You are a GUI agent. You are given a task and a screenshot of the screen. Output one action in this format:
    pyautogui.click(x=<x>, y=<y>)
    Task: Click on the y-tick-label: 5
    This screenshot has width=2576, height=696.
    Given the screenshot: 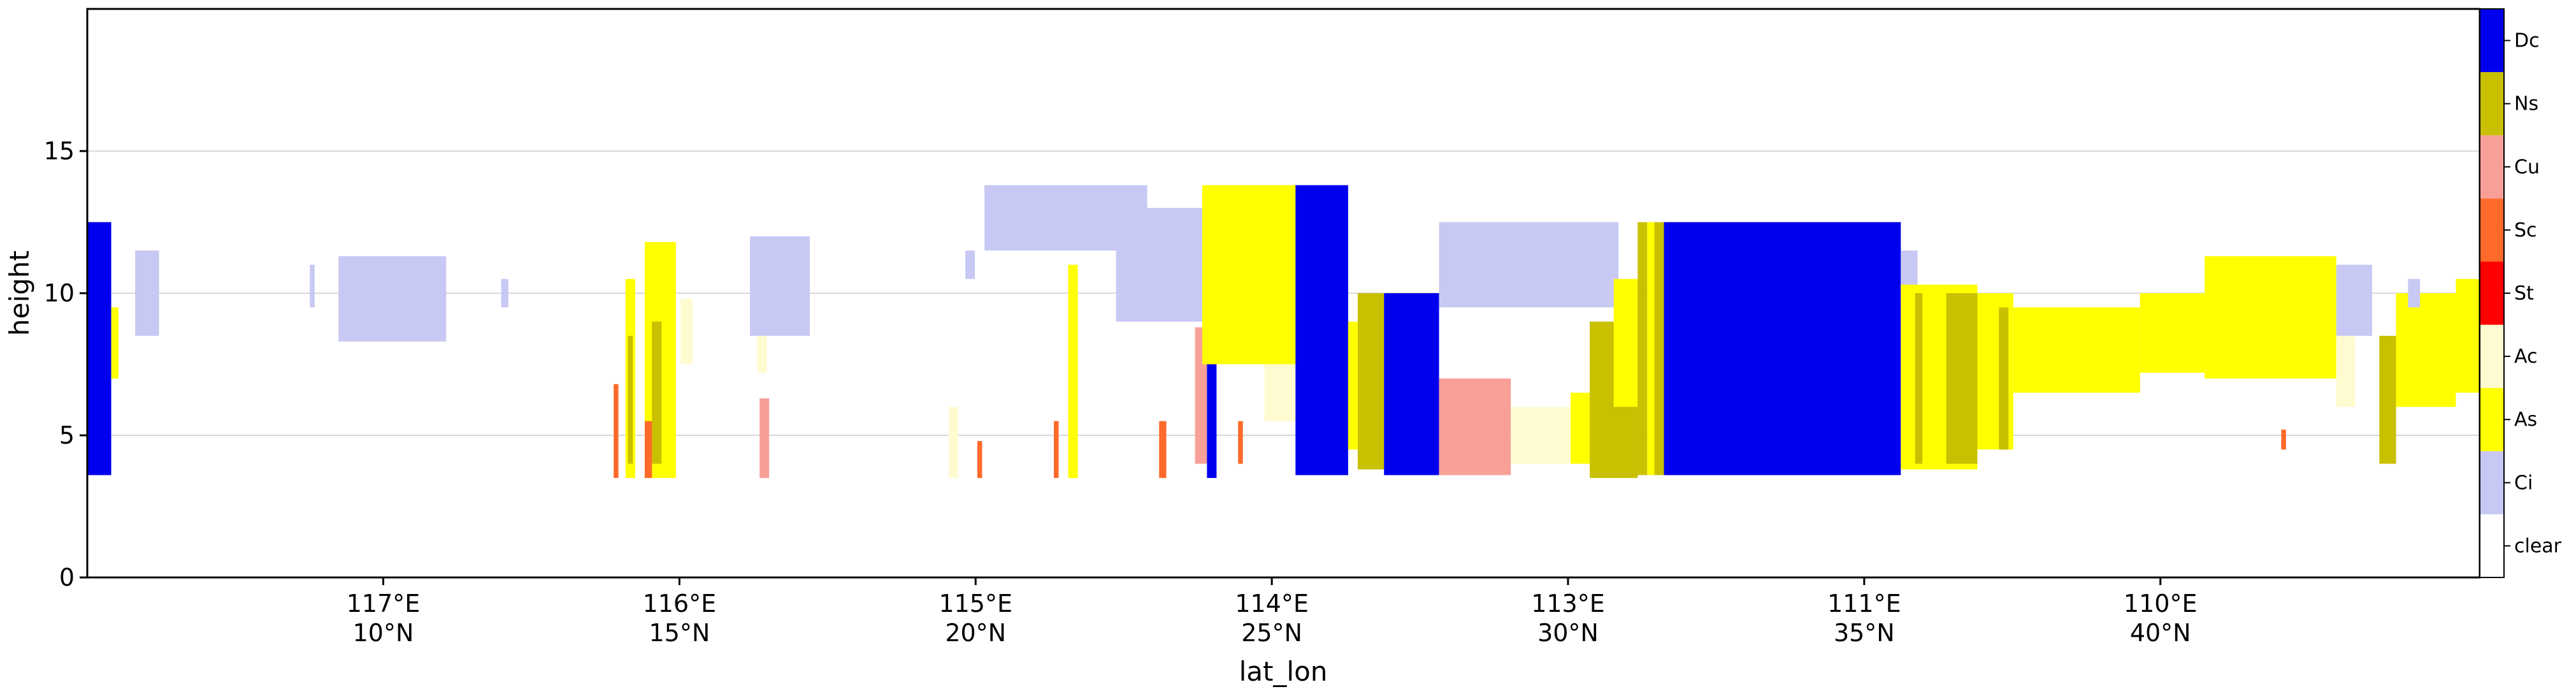 What is the action you would take?
    pyautogui.click(x=67, y=435)
    